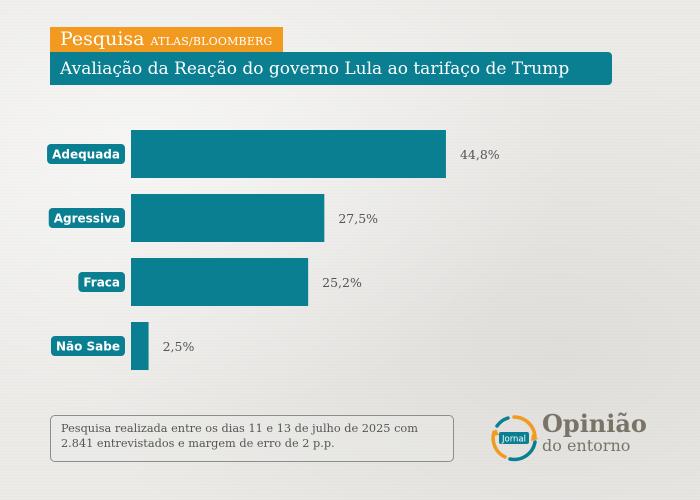  Describe the element at coordinates (480, 154) in the screenshot. I see `value-label-0: 44,8%` at that location.